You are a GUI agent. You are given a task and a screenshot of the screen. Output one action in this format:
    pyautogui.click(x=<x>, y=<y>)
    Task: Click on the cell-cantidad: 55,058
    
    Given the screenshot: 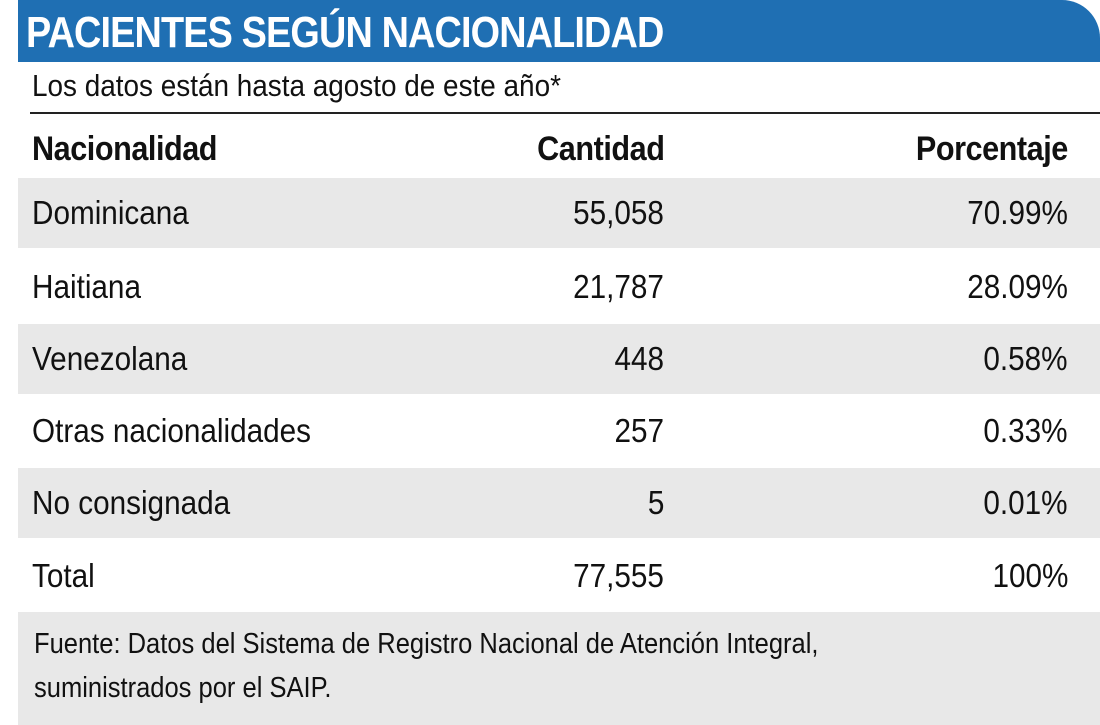 What is the action you would take?
    pyautogui.click(x=618, y=212)
    